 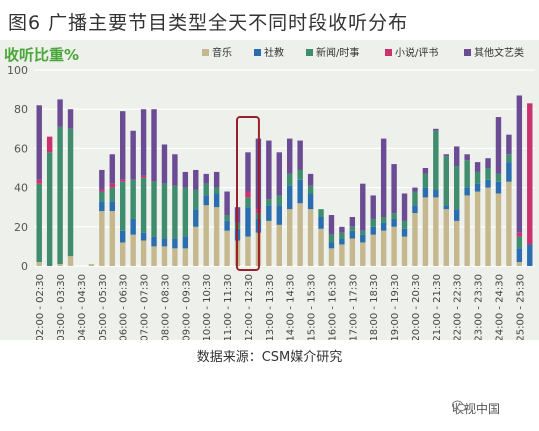 What do you see at coordinates (395, 307) in the screenshot?
I see `x-tick-label: 19:00 - 19:30` at bounding box center [395, 307].